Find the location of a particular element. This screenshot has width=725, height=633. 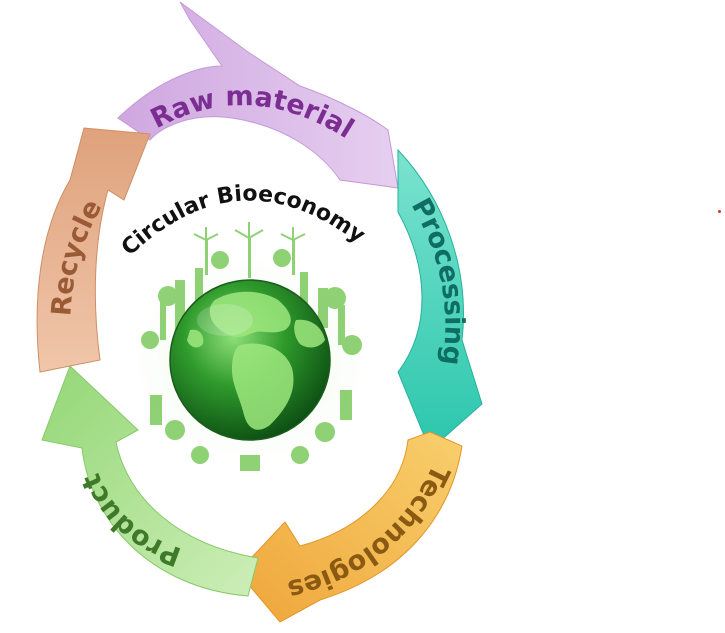

continents-icon is located at coordinates (256, 360).